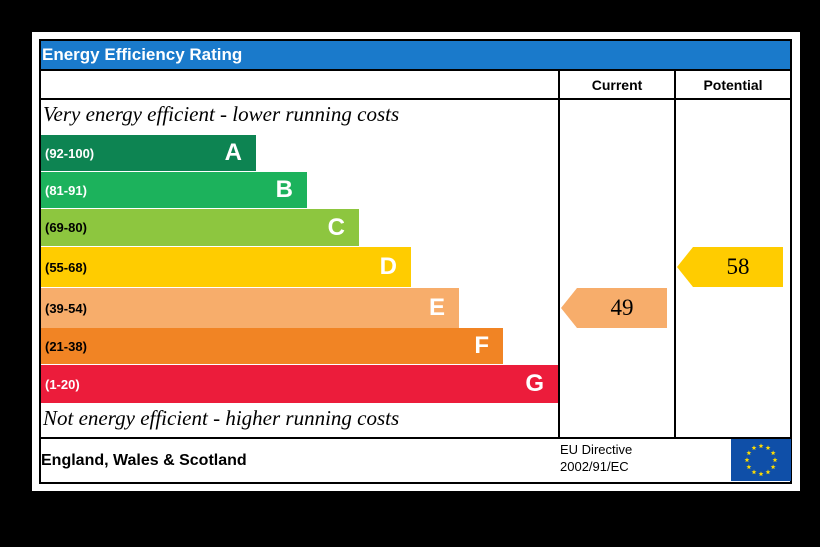 The height and width of the screenshot is (547, 820). I want to click on band-range-label: (92-100), so click(70, 153).